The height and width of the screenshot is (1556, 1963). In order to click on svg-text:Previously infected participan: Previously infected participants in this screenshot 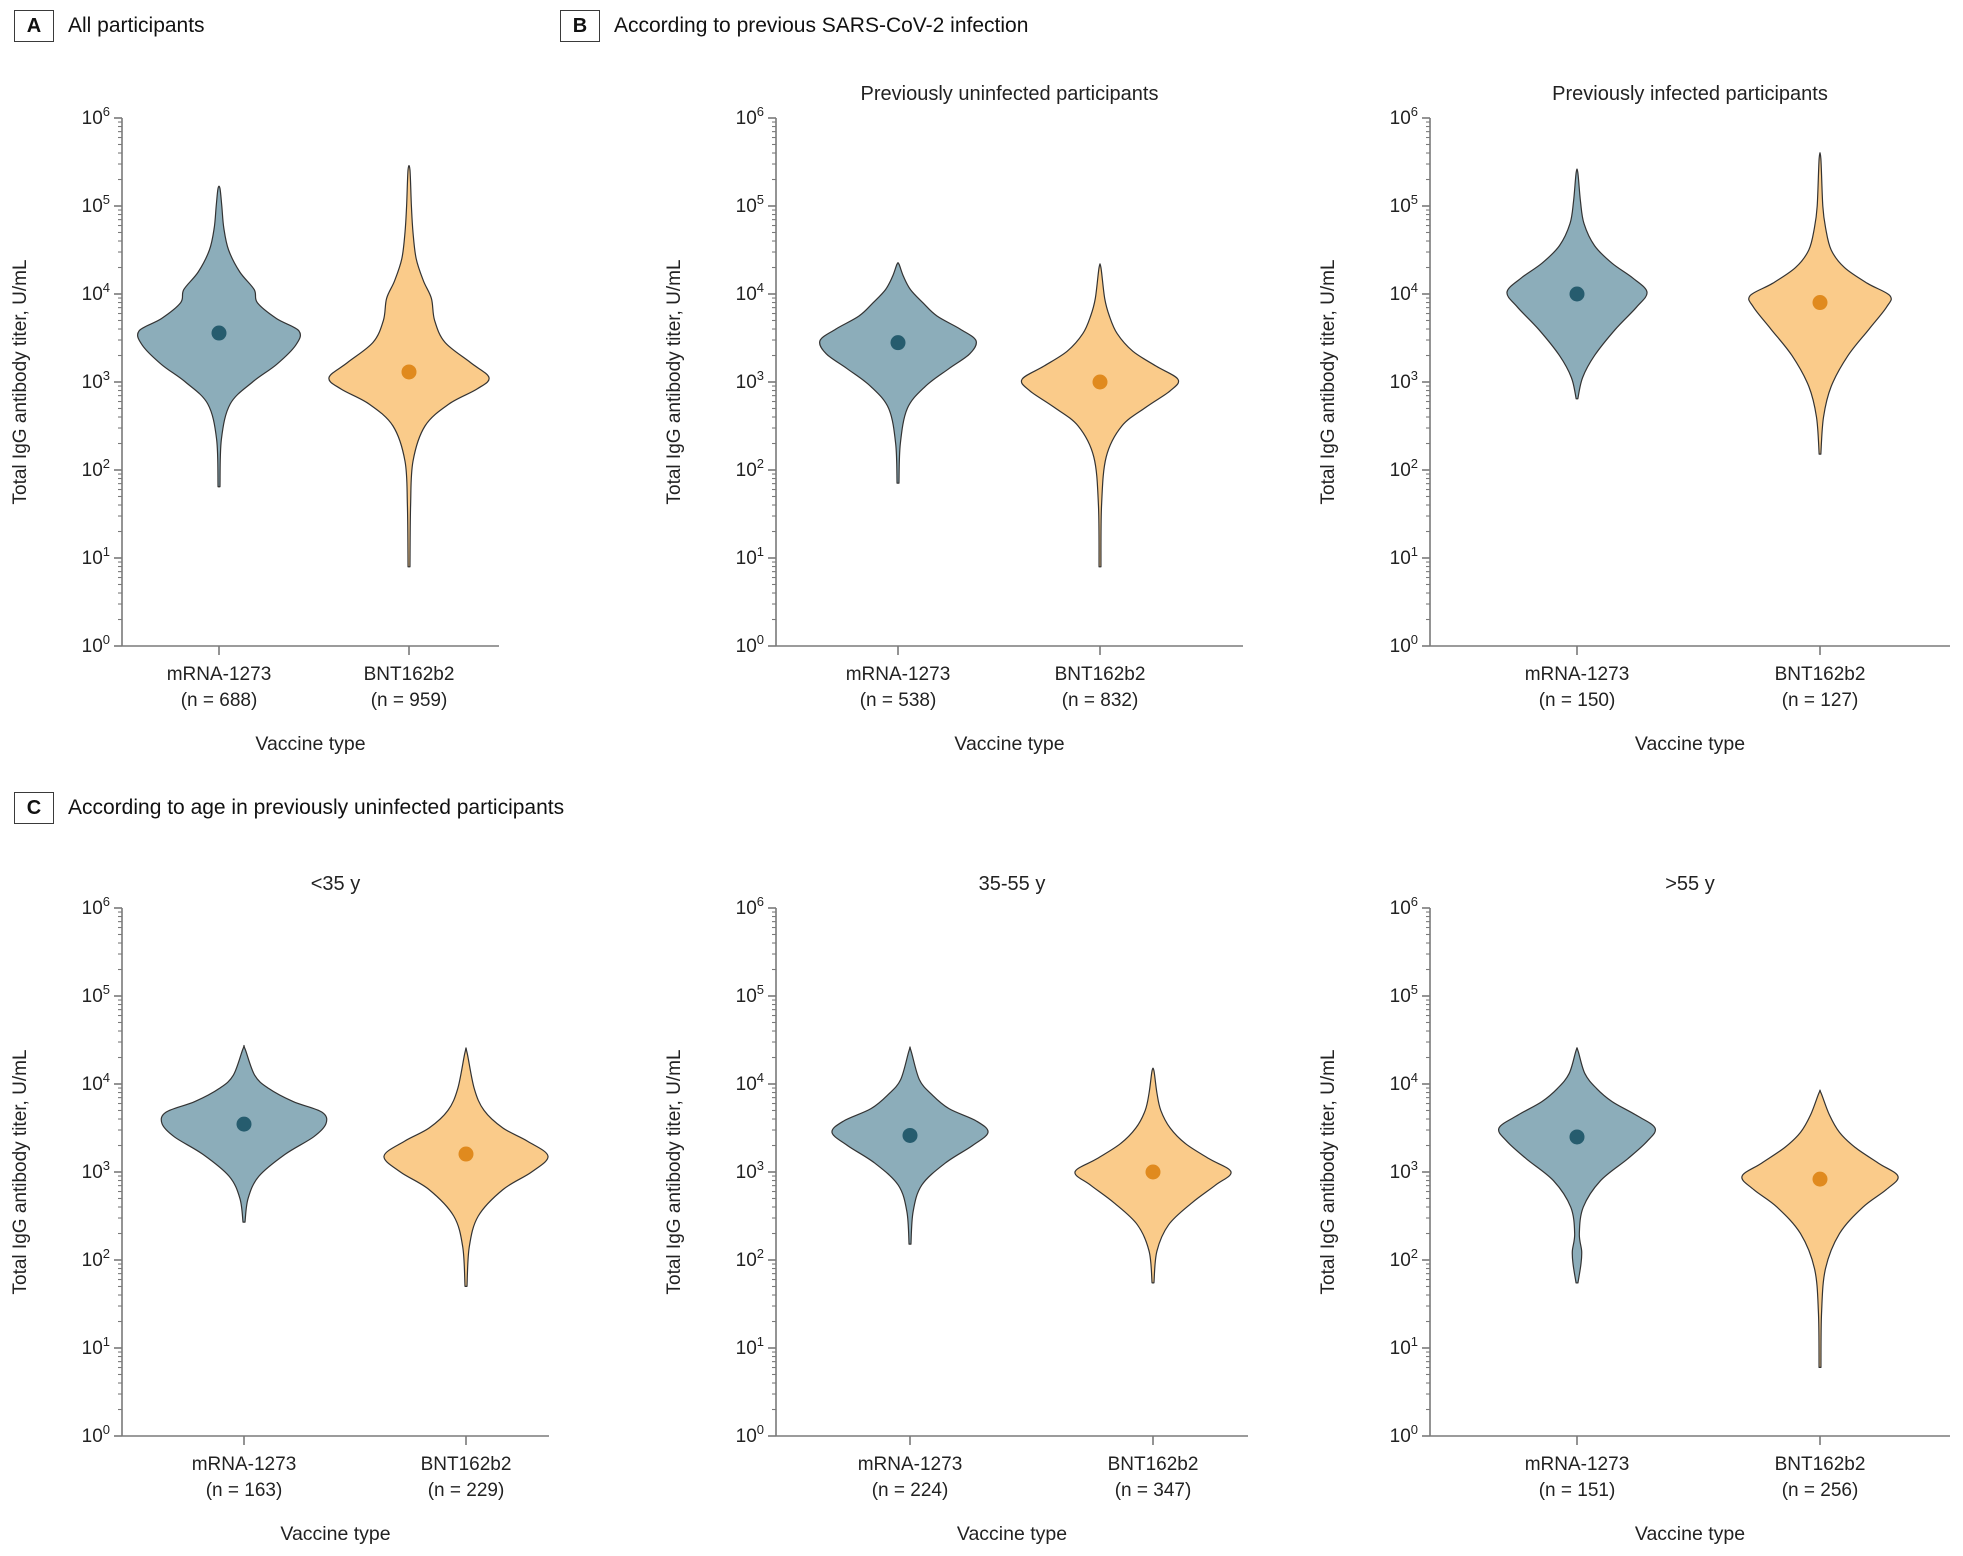, I will do `click(1690, 94)`.